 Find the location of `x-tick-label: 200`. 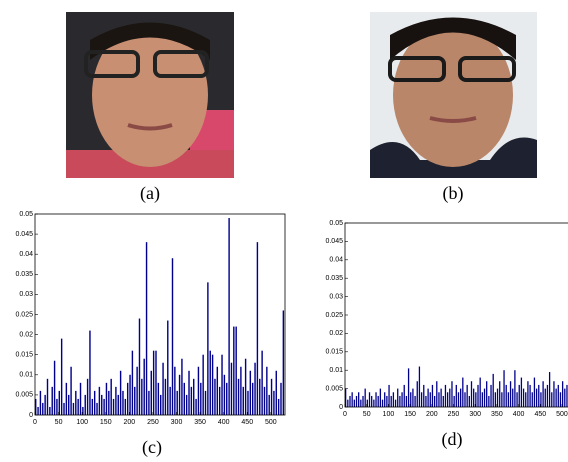

x-tick-label: 200 is located at coordinates (432, 414).